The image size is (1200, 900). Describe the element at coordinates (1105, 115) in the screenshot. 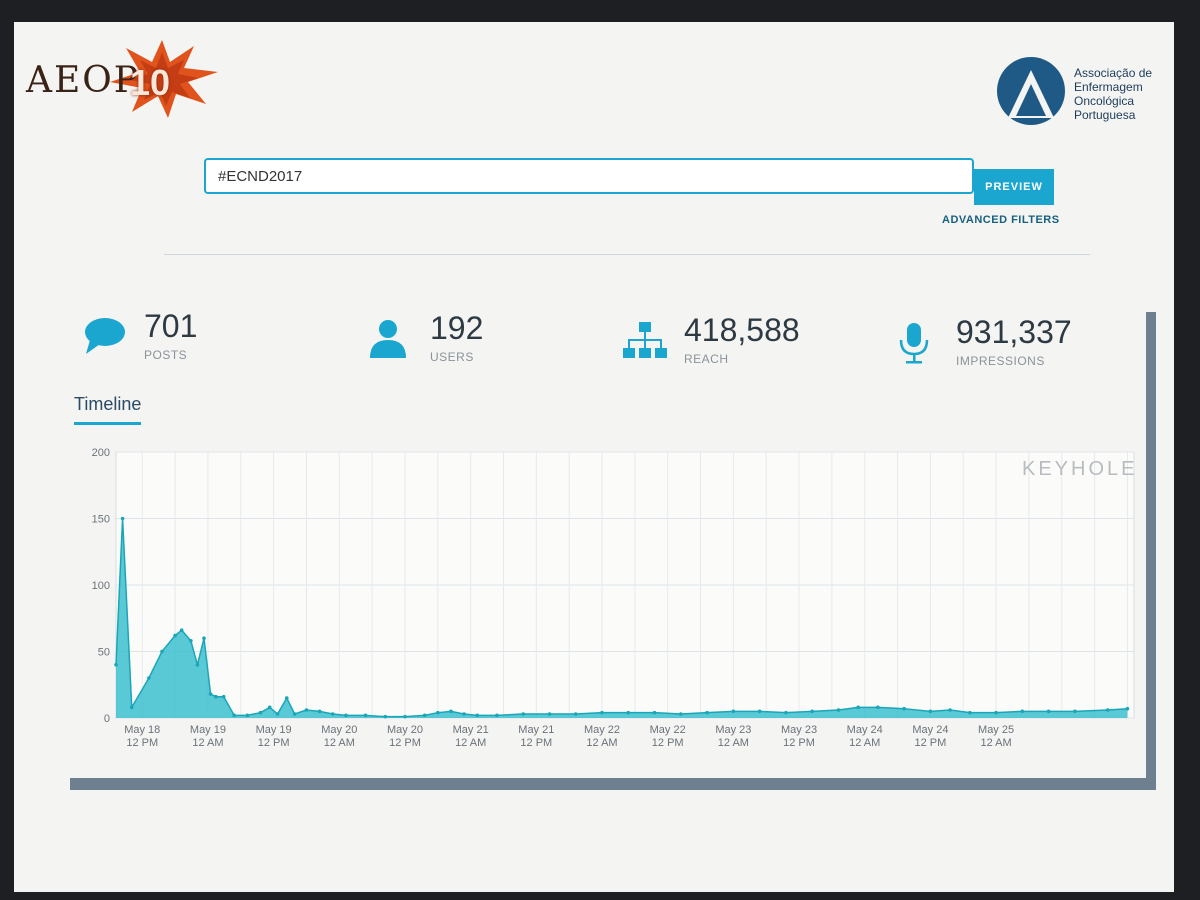

I see `association-line: Portuguesa` at that location.